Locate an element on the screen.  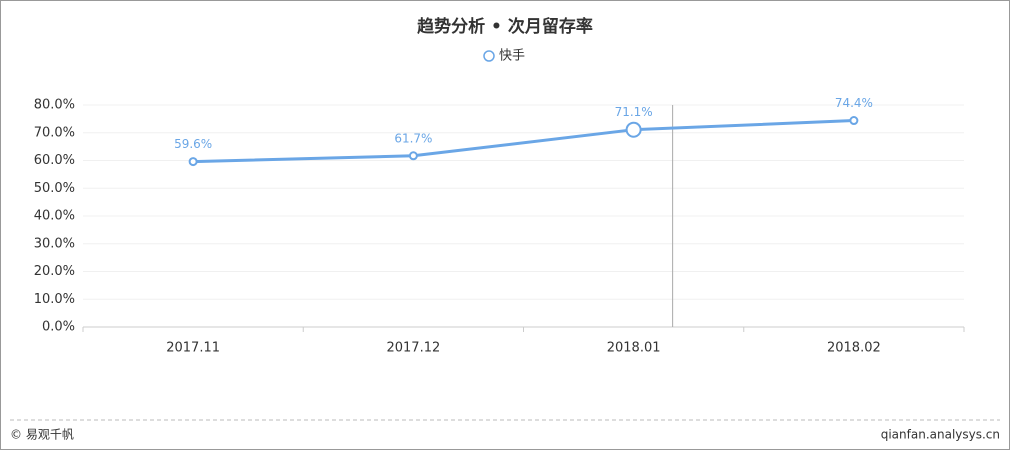
y-tick-label: 70.0% is located at coordinates (54, 132).